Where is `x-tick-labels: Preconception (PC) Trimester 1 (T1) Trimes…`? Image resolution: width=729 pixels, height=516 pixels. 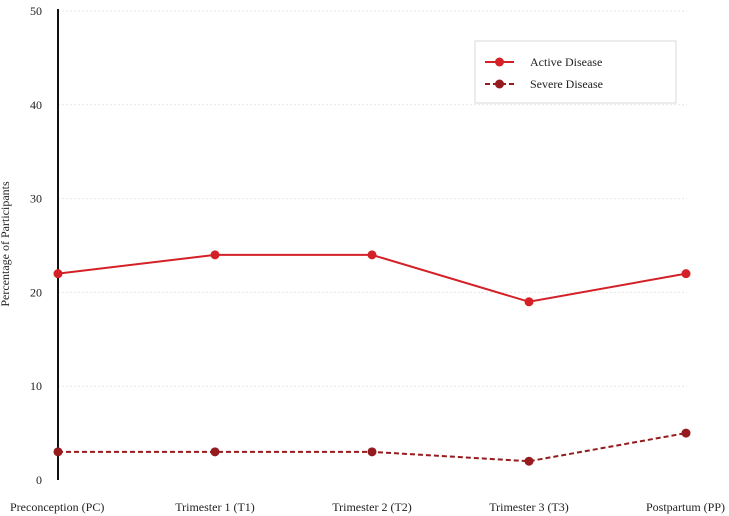
x-tick-labels: Preconception (PC) Trimester 1 (T1) Trimes… is located at coordinates (367, 507).